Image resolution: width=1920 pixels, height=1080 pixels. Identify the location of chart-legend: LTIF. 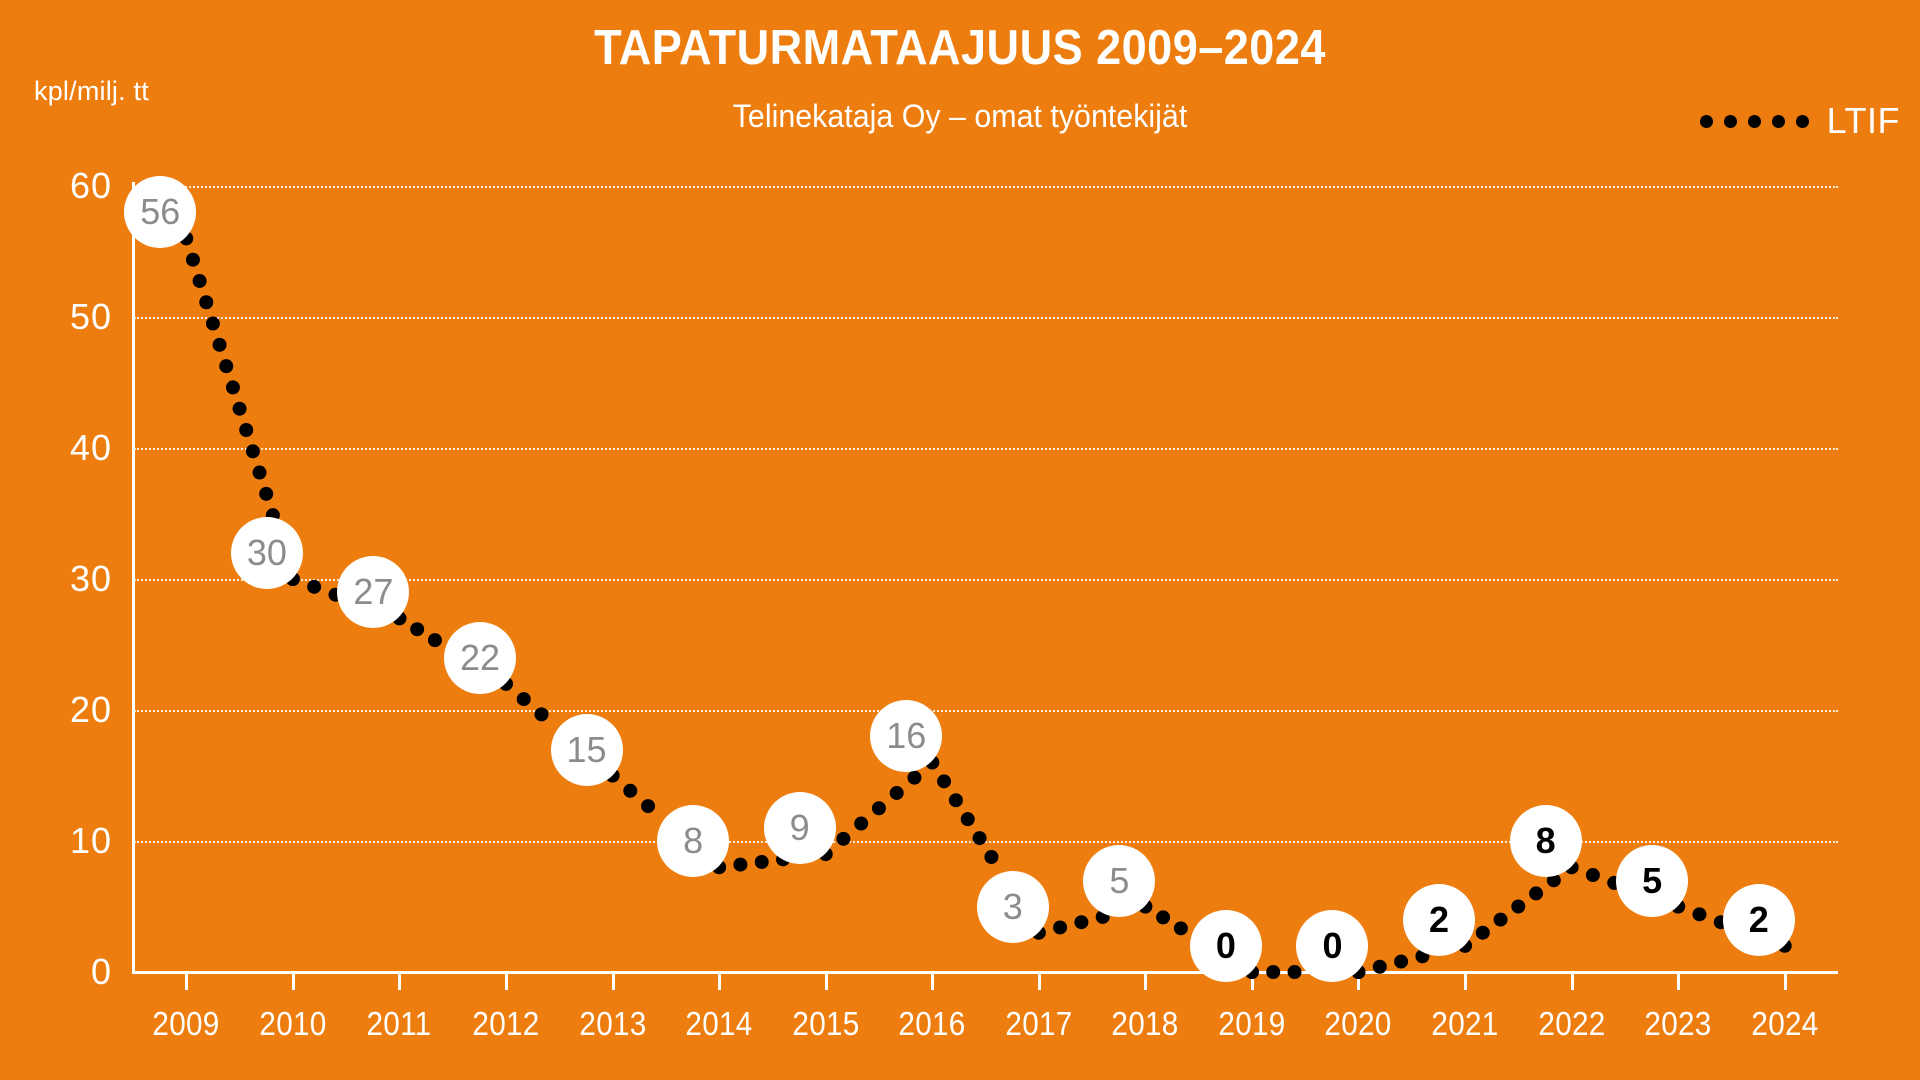
(1799, 121).